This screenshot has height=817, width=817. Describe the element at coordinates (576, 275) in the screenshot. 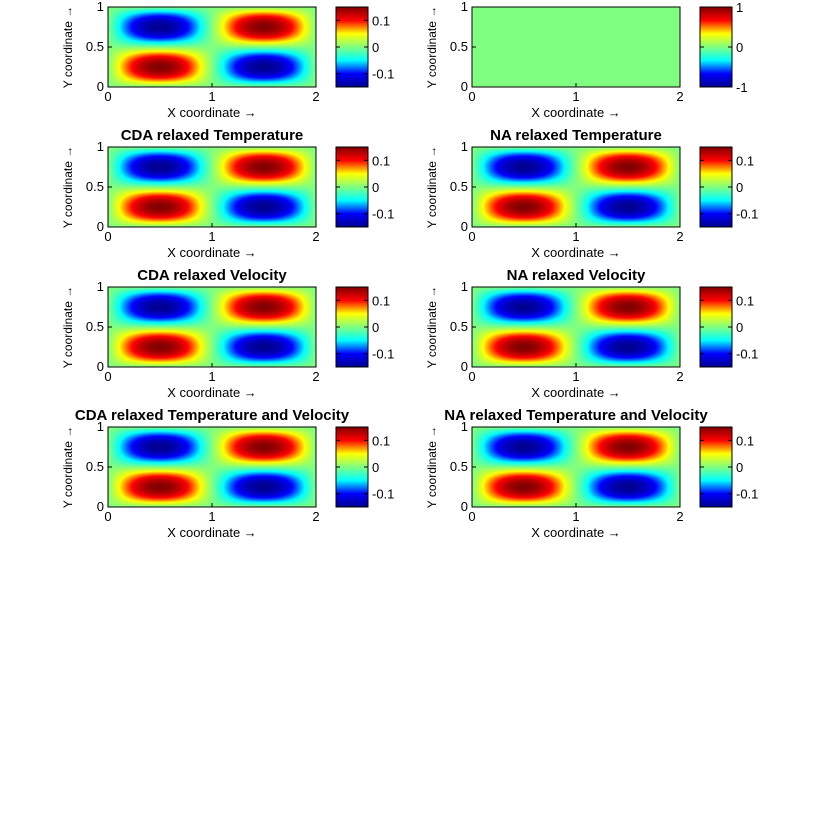

I see `panel-title: NA relaxed Velocity` at that location.